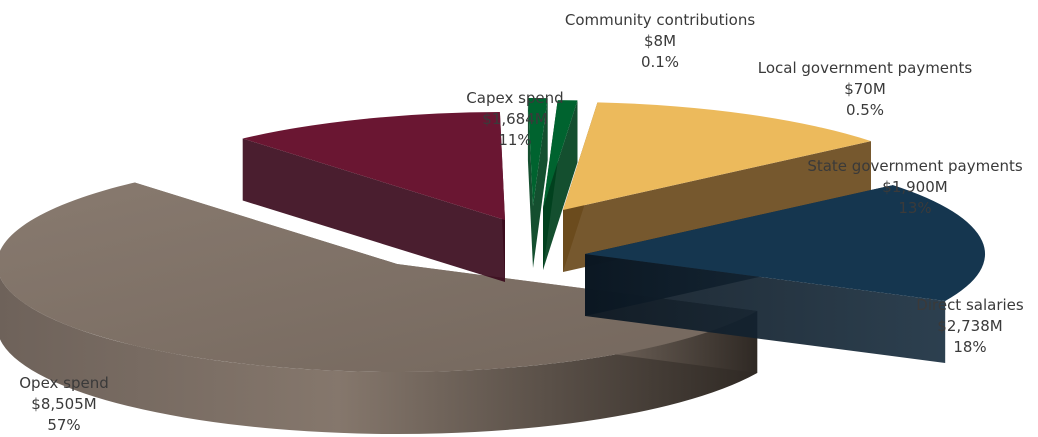 This screenshot has width=1038, height=437. I want to click on slice-value-text: $8,505M, so click(64, 404).